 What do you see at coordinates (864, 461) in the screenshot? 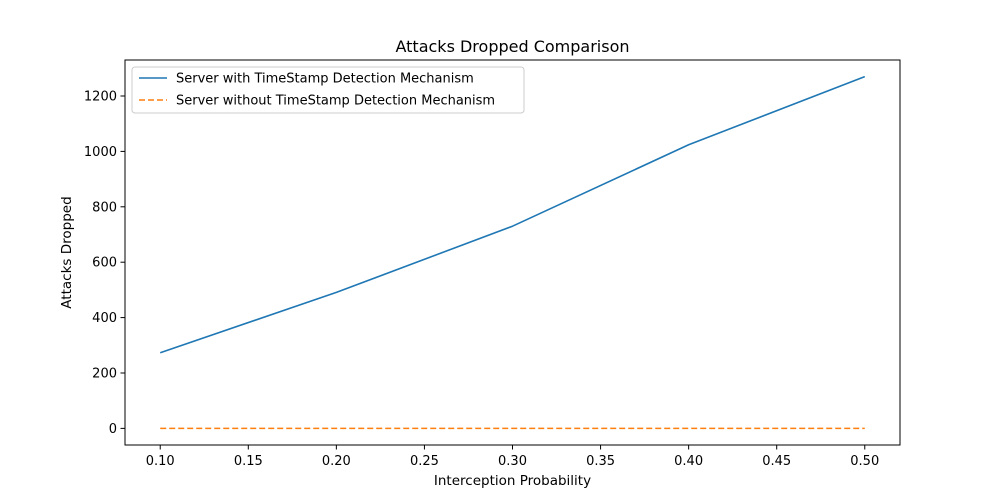
I see `x-tick-label: 0.50` at bounding box center [864, 461].